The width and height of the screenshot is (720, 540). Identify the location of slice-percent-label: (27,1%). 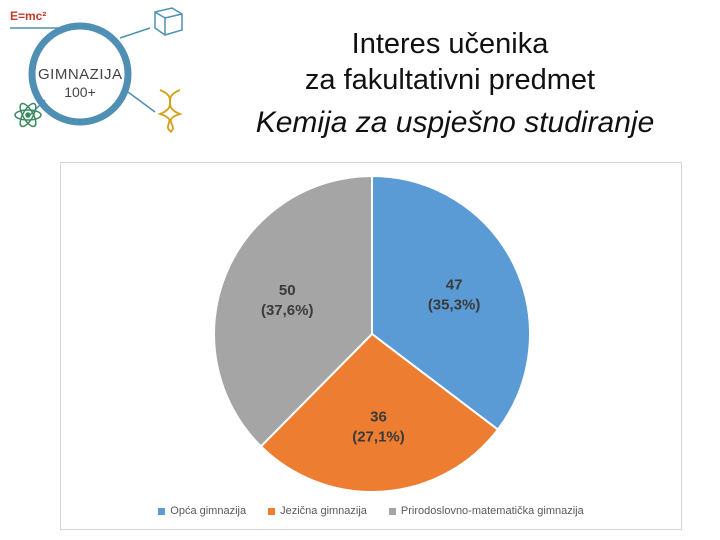
(378, 436).